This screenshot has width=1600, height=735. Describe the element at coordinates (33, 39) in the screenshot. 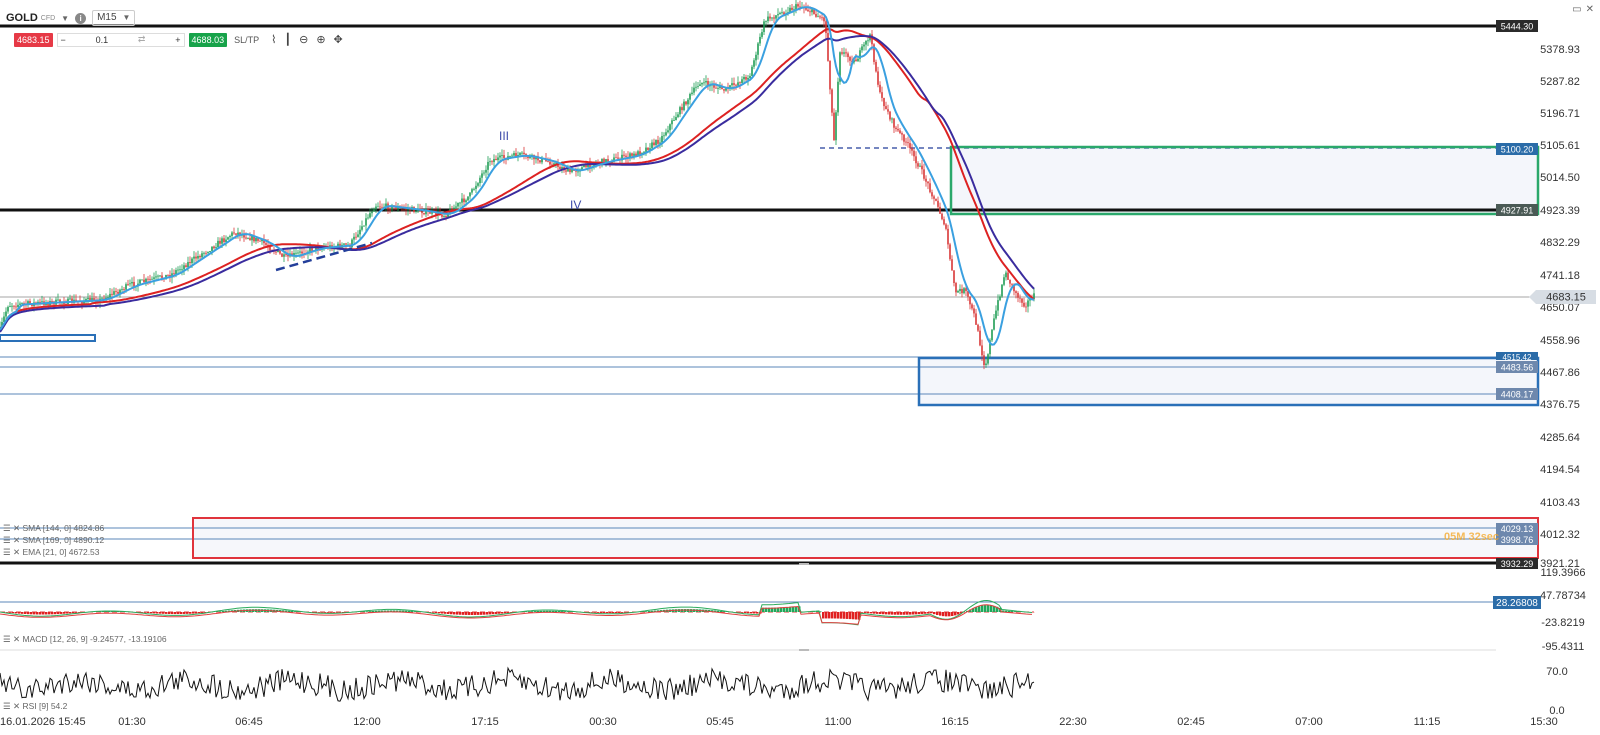

I see `sell-button: 4683.15` at that location.